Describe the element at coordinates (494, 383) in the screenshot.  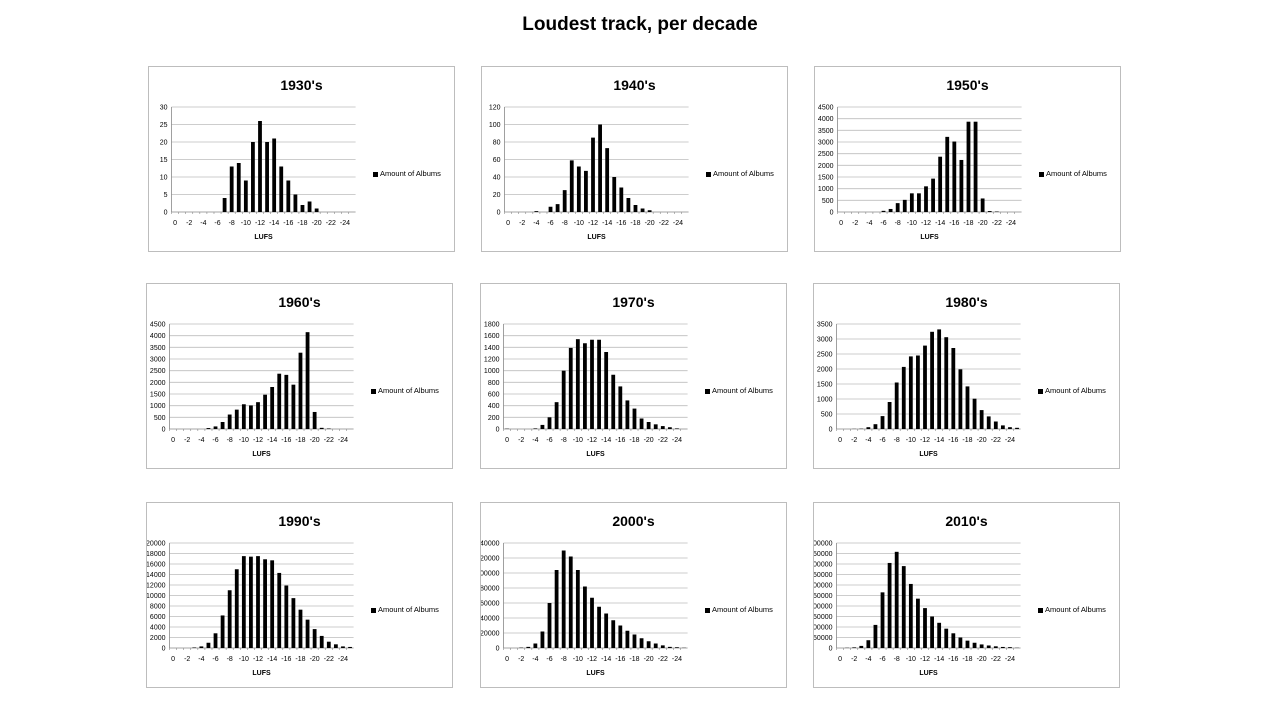
I see `y-tick-label: 800` at that location.